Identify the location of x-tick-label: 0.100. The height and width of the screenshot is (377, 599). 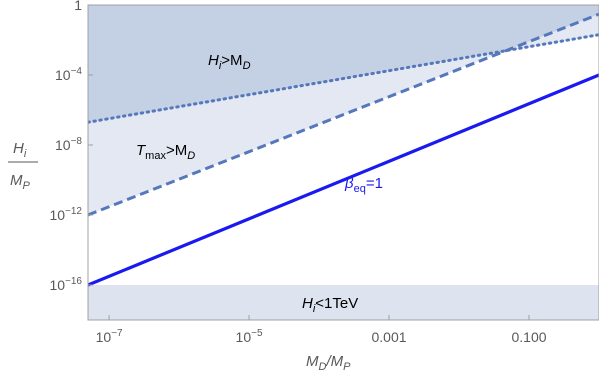
(528, 337).